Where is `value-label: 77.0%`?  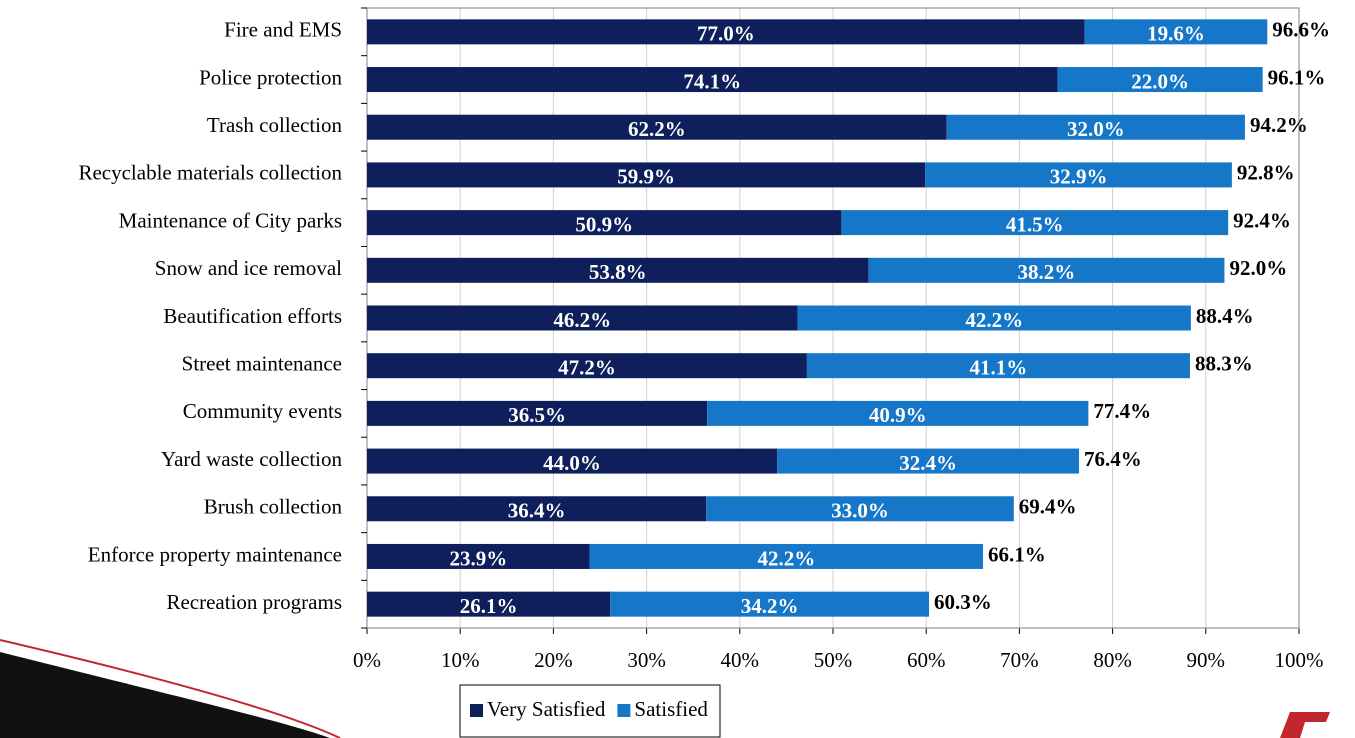 value-label: 77.0% is located at coordinates (726, 34).